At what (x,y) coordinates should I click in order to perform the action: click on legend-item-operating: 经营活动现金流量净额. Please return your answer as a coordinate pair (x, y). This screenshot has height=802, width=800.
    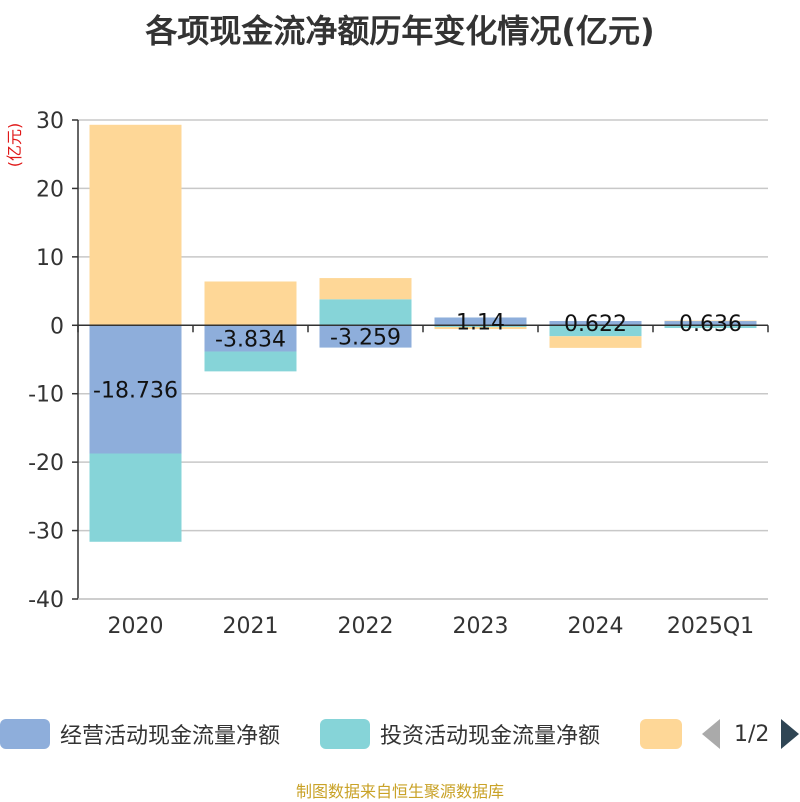
    Looking at the image, I should click on (140, 734).